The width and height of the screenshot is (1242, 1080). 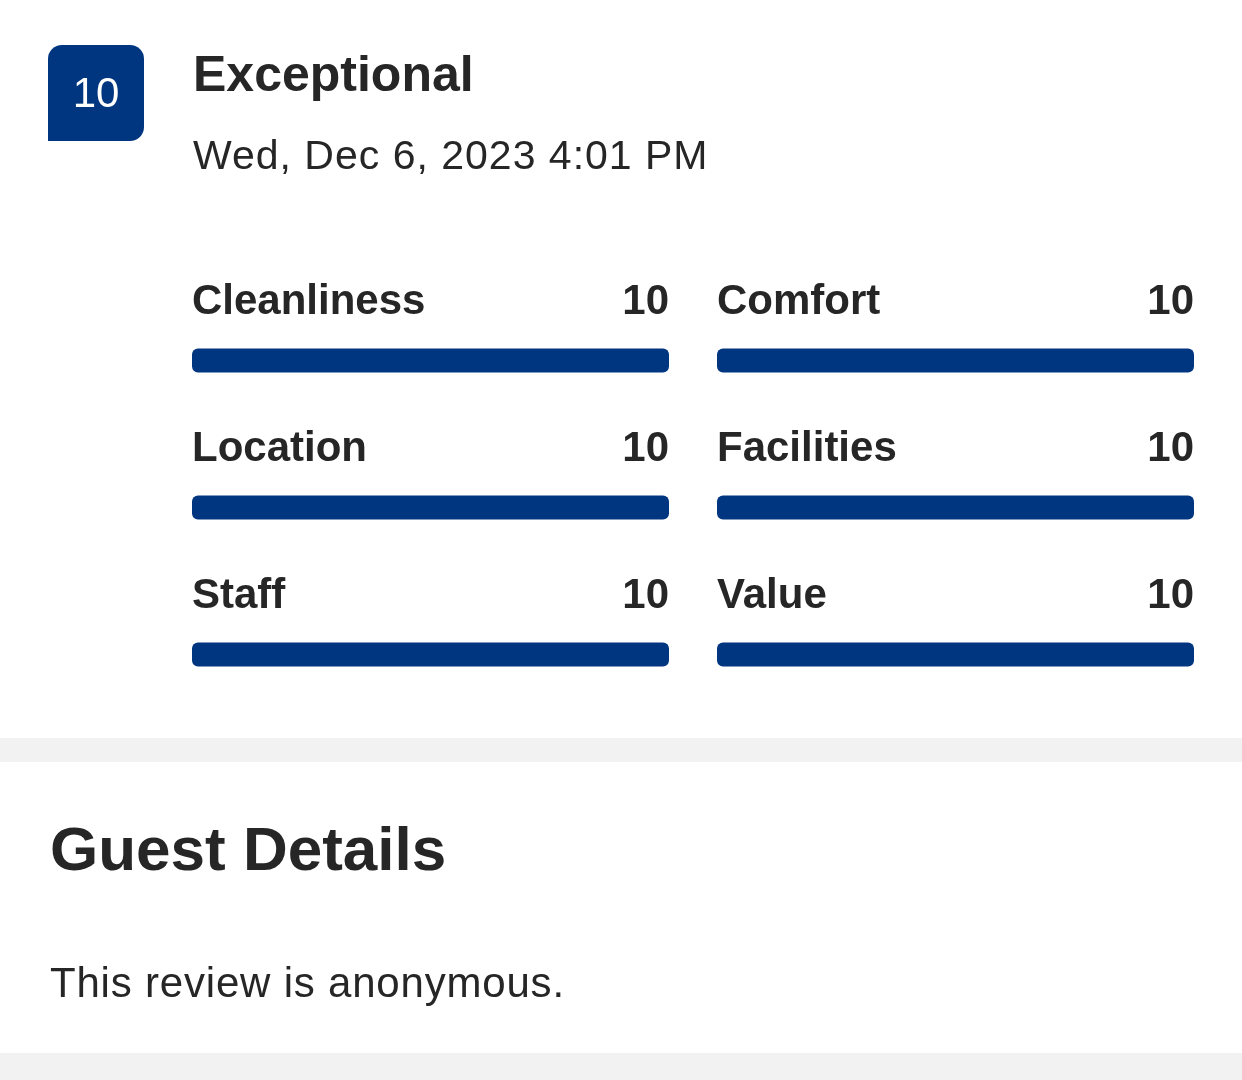 I want to click on y-tick-label: Comfort, so click(x=799, y=299).